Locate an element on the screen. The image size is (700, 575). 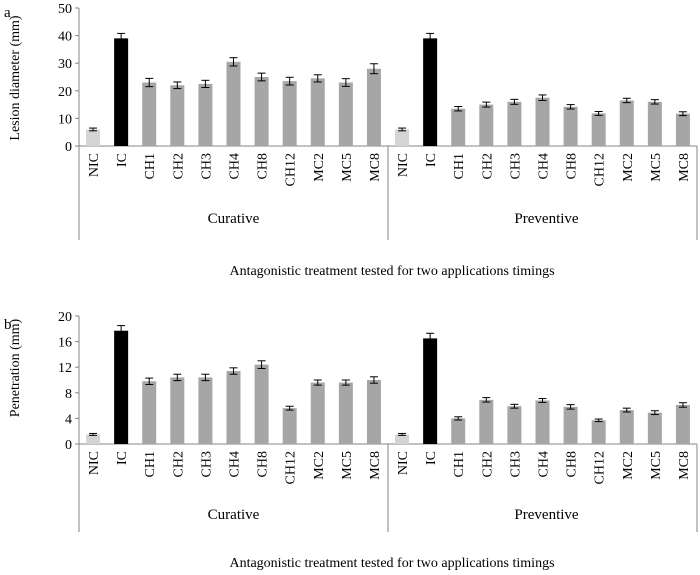
y-axis-label: Lesion diameter (mm) is located at coordinates (15, 78).